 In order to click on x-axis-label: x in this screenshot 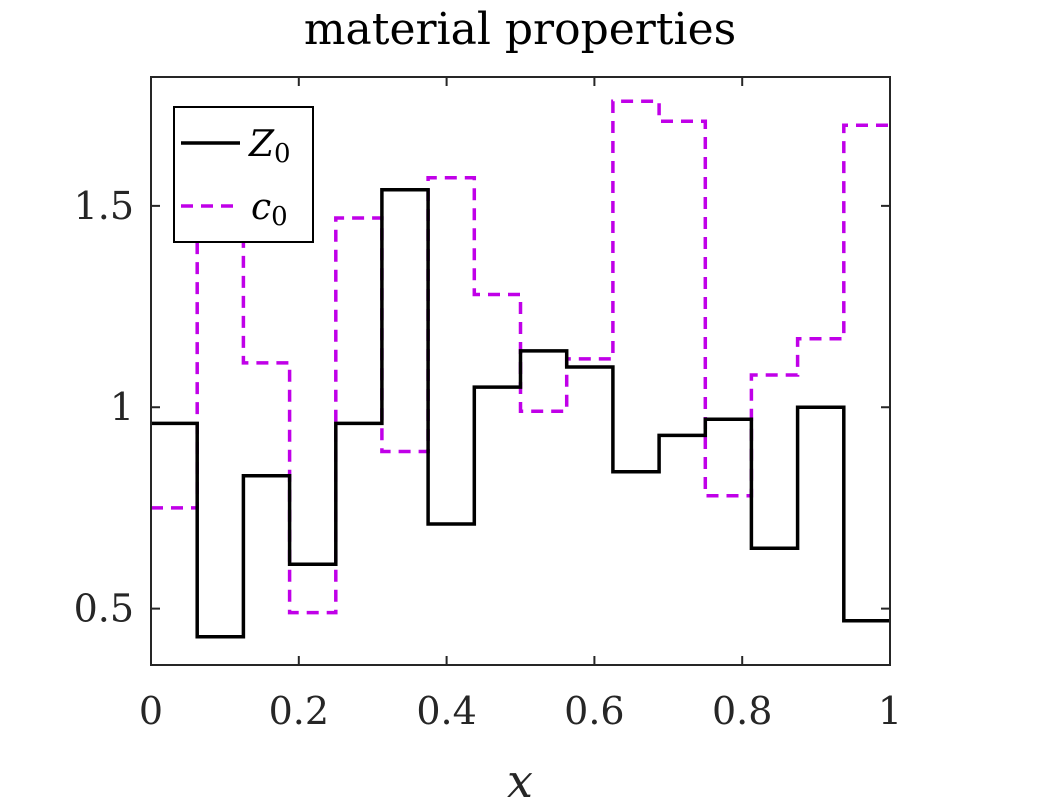, I will do `click(520, 777)`.